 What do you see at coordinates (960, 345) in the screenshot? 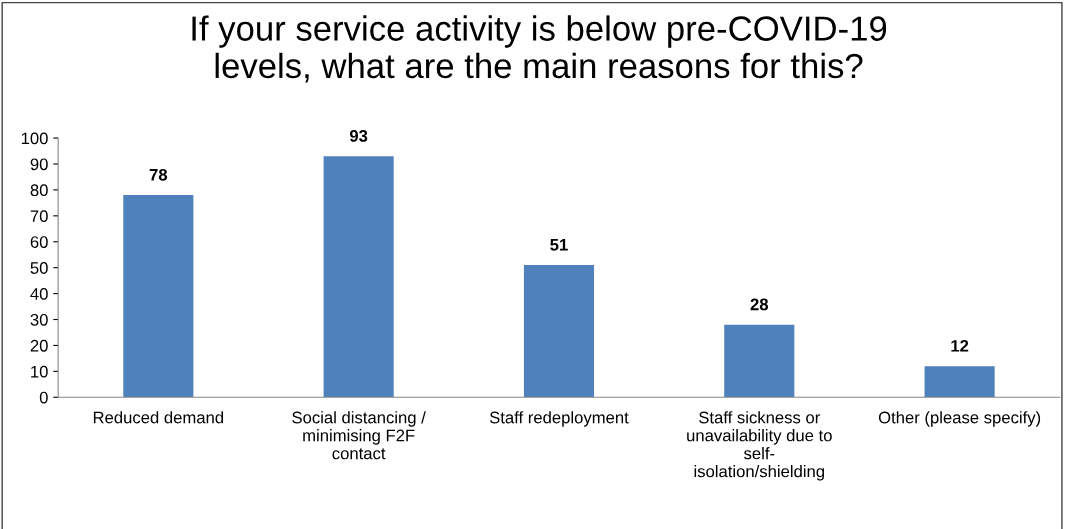
I see `data-label: 12` at bounding box center [960, 345].